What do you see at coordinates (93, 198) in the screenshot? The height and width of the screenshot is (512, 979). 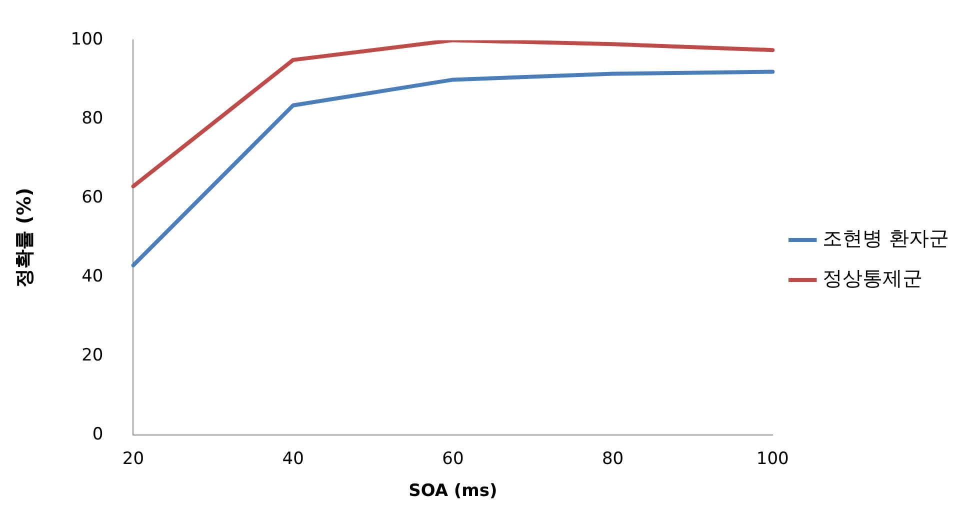 I see `y-tick-label: 60` at bounding box center [93, 198].